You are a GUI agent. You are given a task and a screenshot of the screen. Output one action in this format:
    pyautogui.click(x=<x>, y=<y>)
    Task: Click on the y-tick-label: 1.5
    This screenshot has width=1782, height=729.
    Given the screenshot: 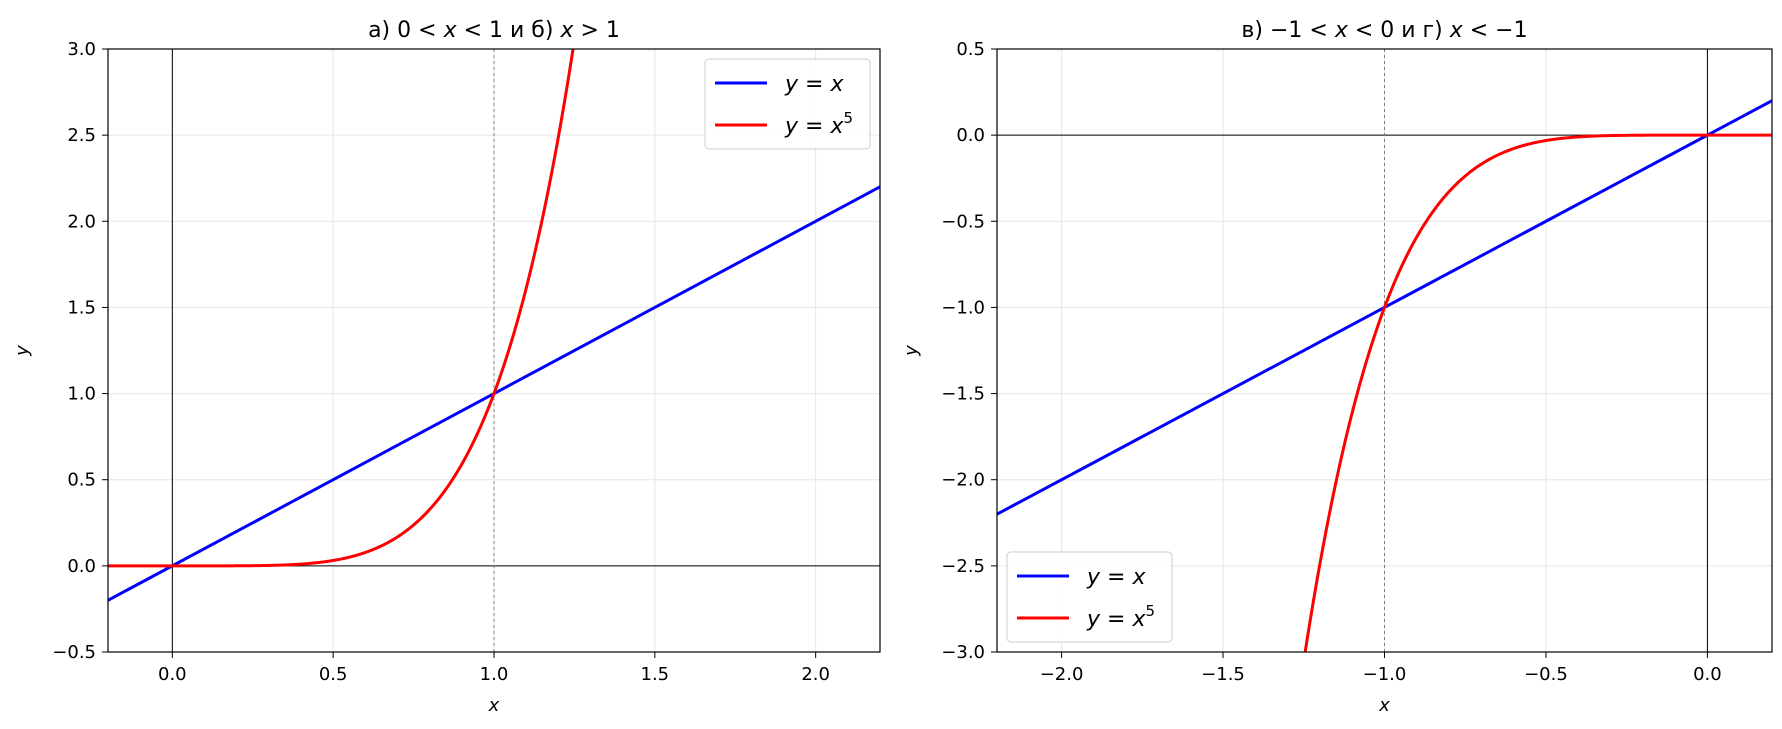 What is the action you would take?
    pyautogui.click(x=81, y=307)
    